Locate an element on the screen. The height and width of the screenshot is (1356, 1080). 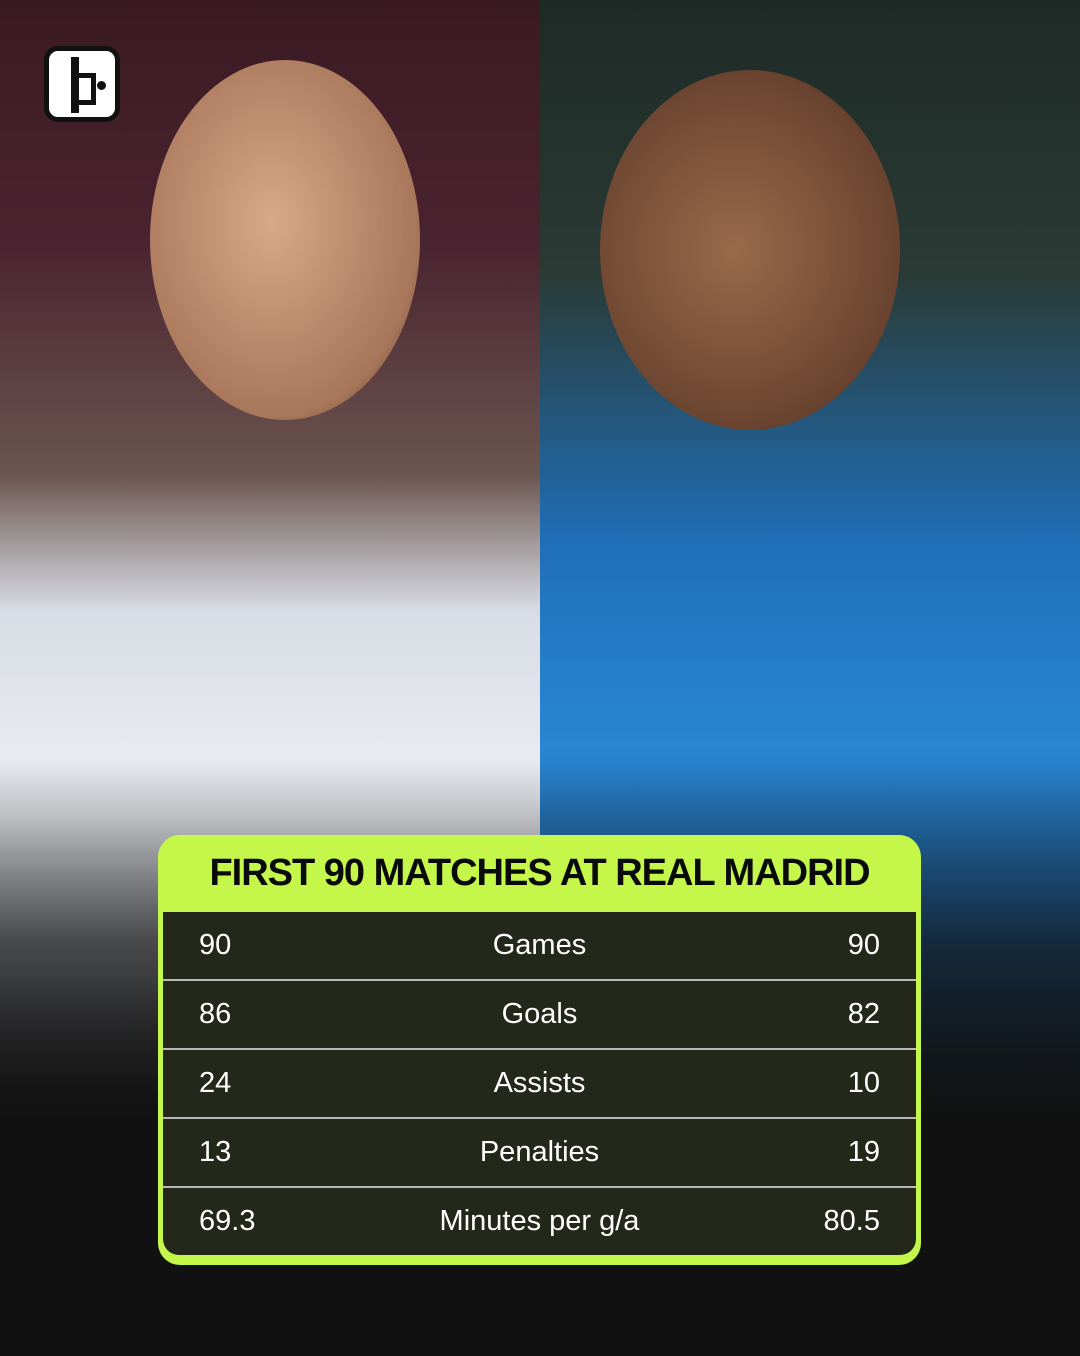
stat-label: Games is located at coordinates (539, 945).